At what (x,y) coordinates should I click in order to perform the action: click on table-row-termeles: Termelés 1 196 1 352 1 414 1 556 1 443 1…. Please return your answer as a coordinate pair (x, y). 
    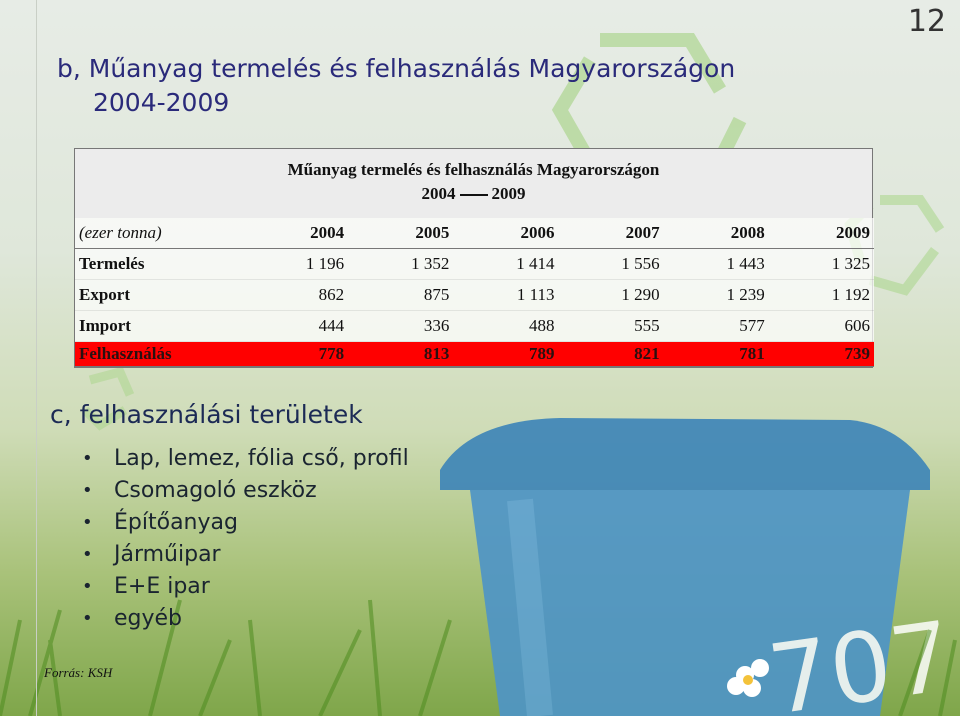
    Looking at the image, I should click on (474, 264).